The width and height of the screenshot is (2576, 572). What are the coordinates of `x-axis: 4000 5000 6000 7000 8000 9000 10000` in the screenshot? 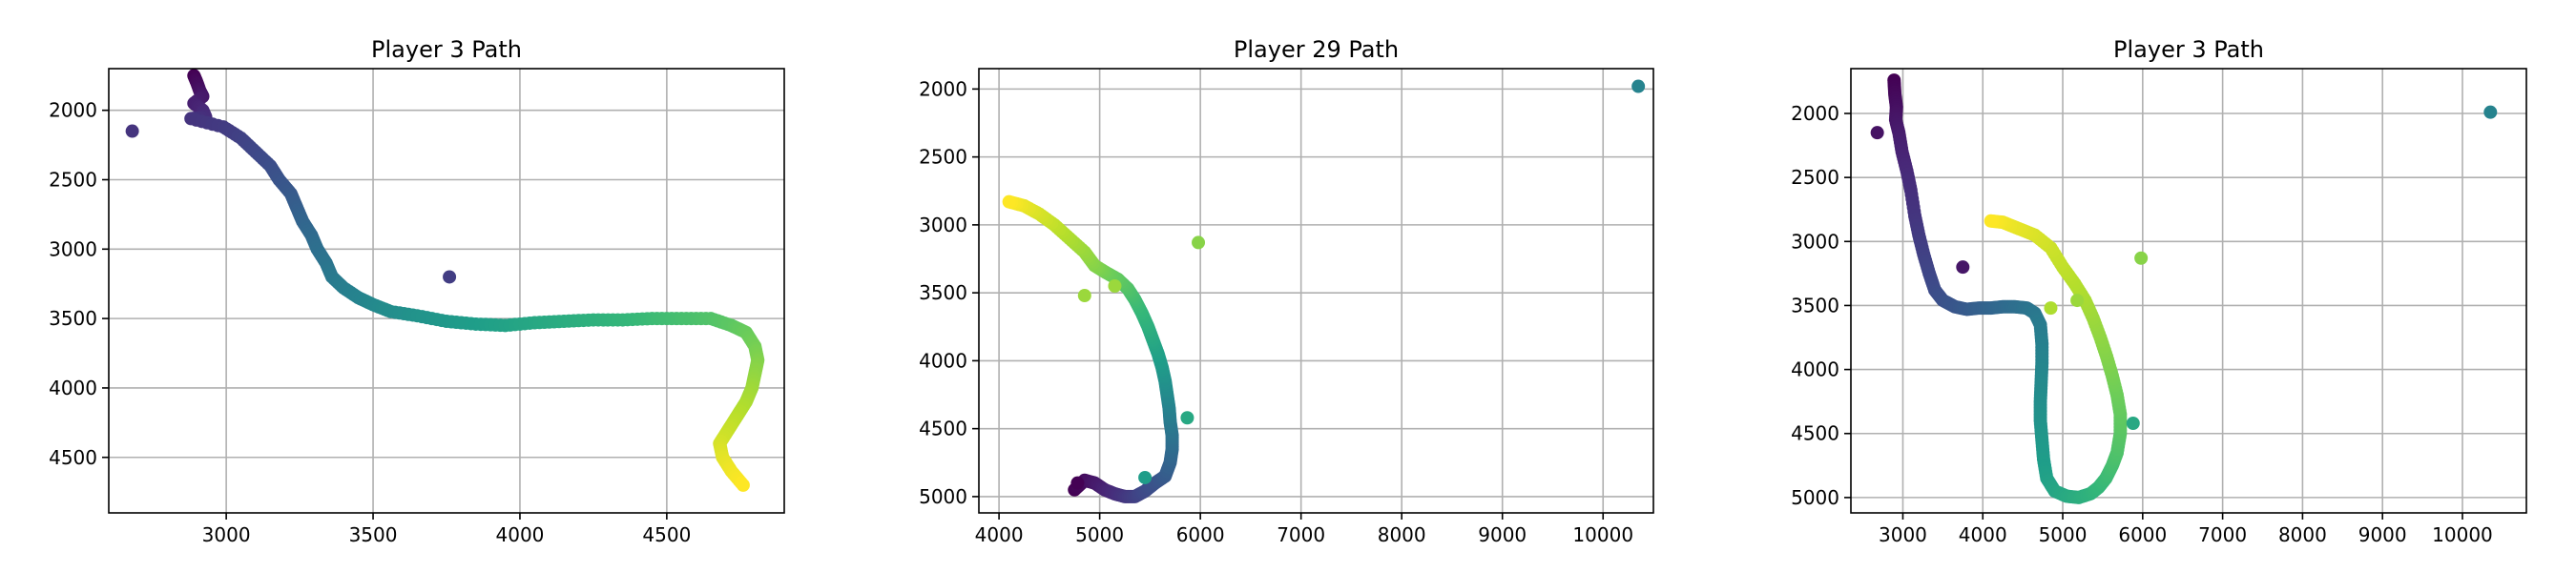 It's located at (1304, 529).